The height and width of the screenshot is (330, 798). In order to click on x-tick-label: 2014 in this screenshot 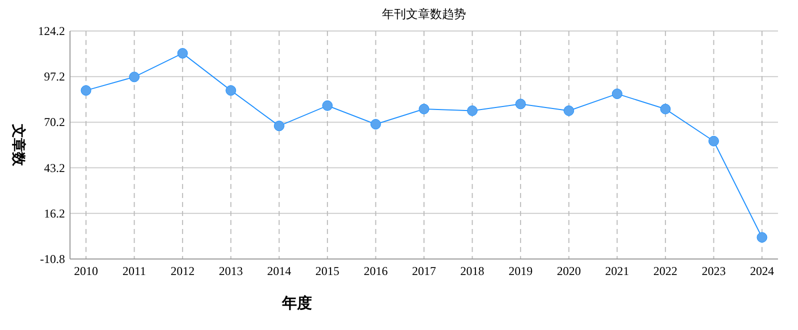, I will do `click(279, 271)`.